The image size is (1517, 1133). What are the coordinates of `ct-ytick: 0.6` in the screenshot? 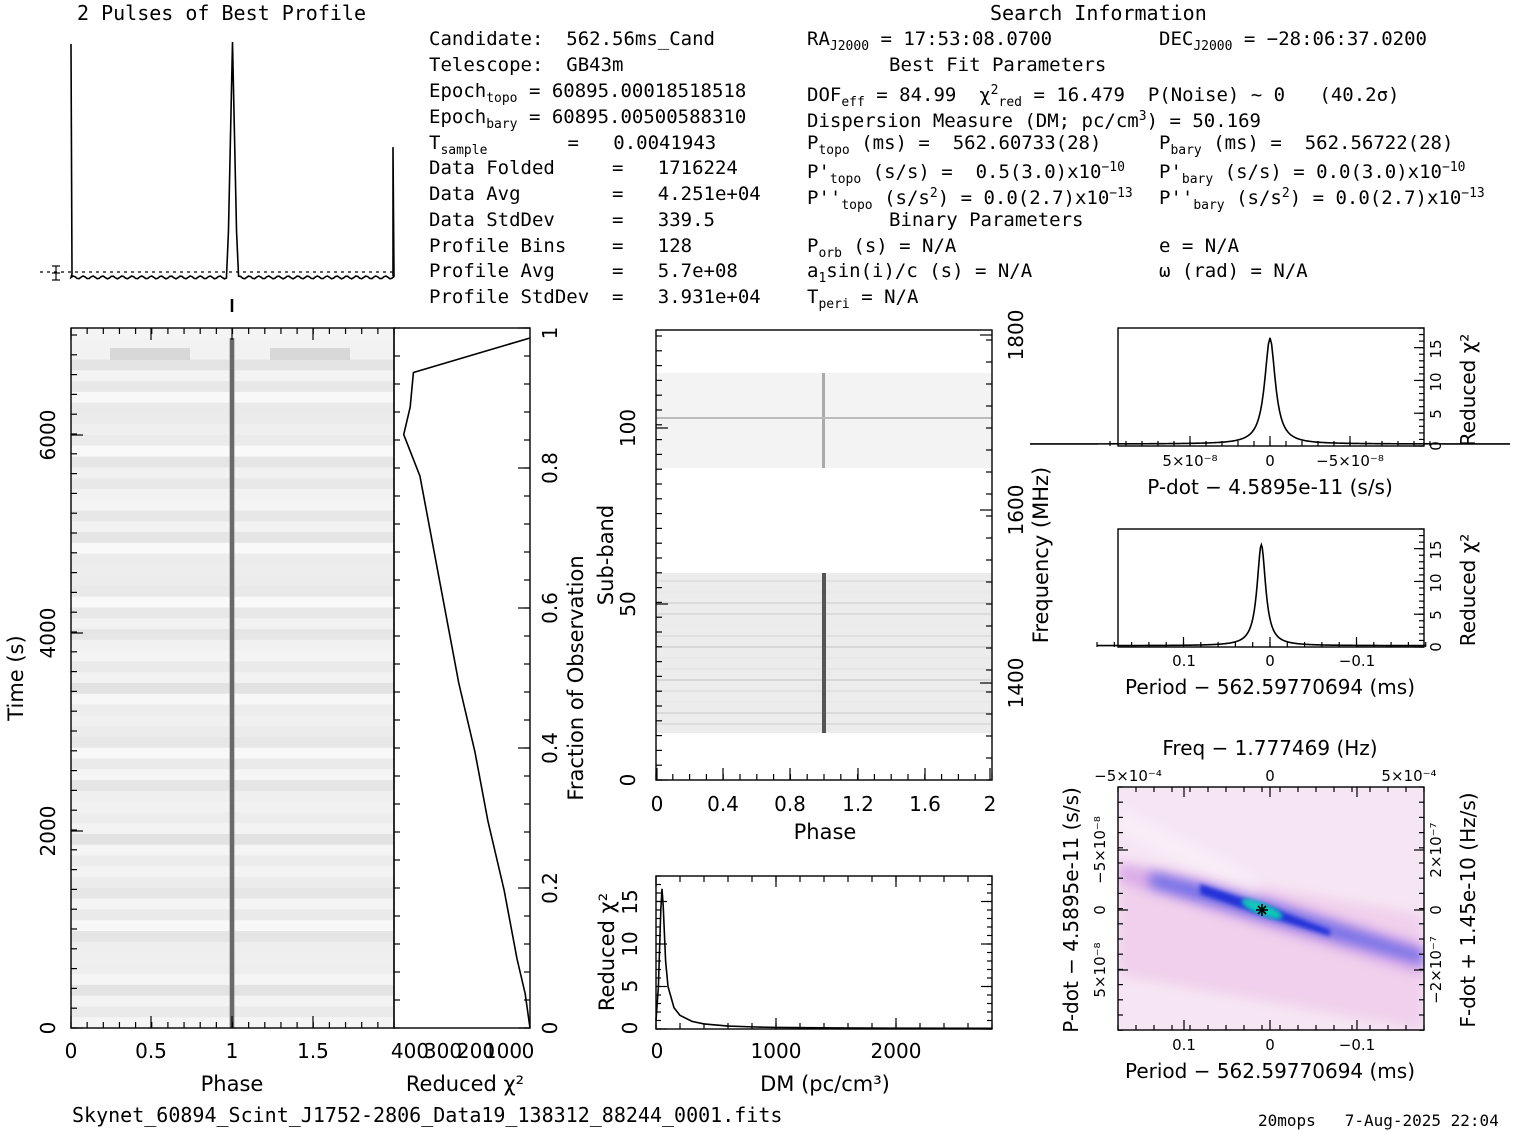 It's located at (550, 608).